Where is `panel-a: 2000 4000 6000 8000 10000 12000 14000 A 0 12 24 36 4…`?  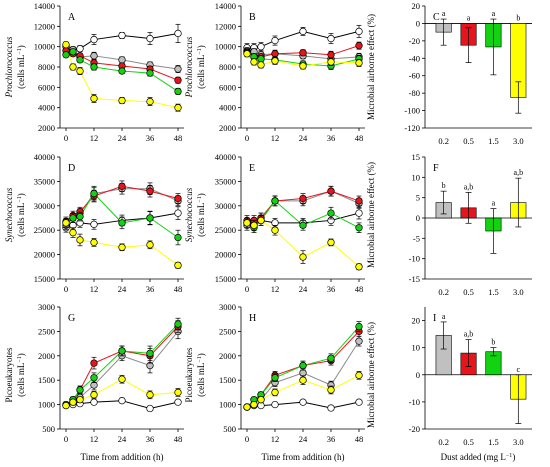 panel-a: 2000 4000 6000 8000 10000 12000 14000 A 0 12 24 36 4… is located at coordinates (109, 72).